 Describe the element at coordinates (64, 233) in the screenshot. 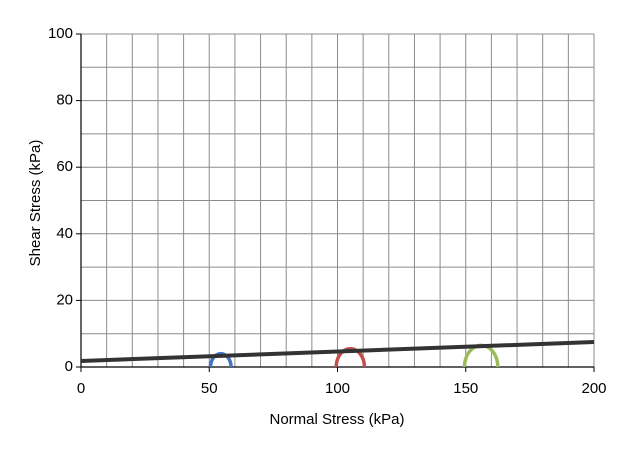

I see `y-tick-label: 40` at that location.